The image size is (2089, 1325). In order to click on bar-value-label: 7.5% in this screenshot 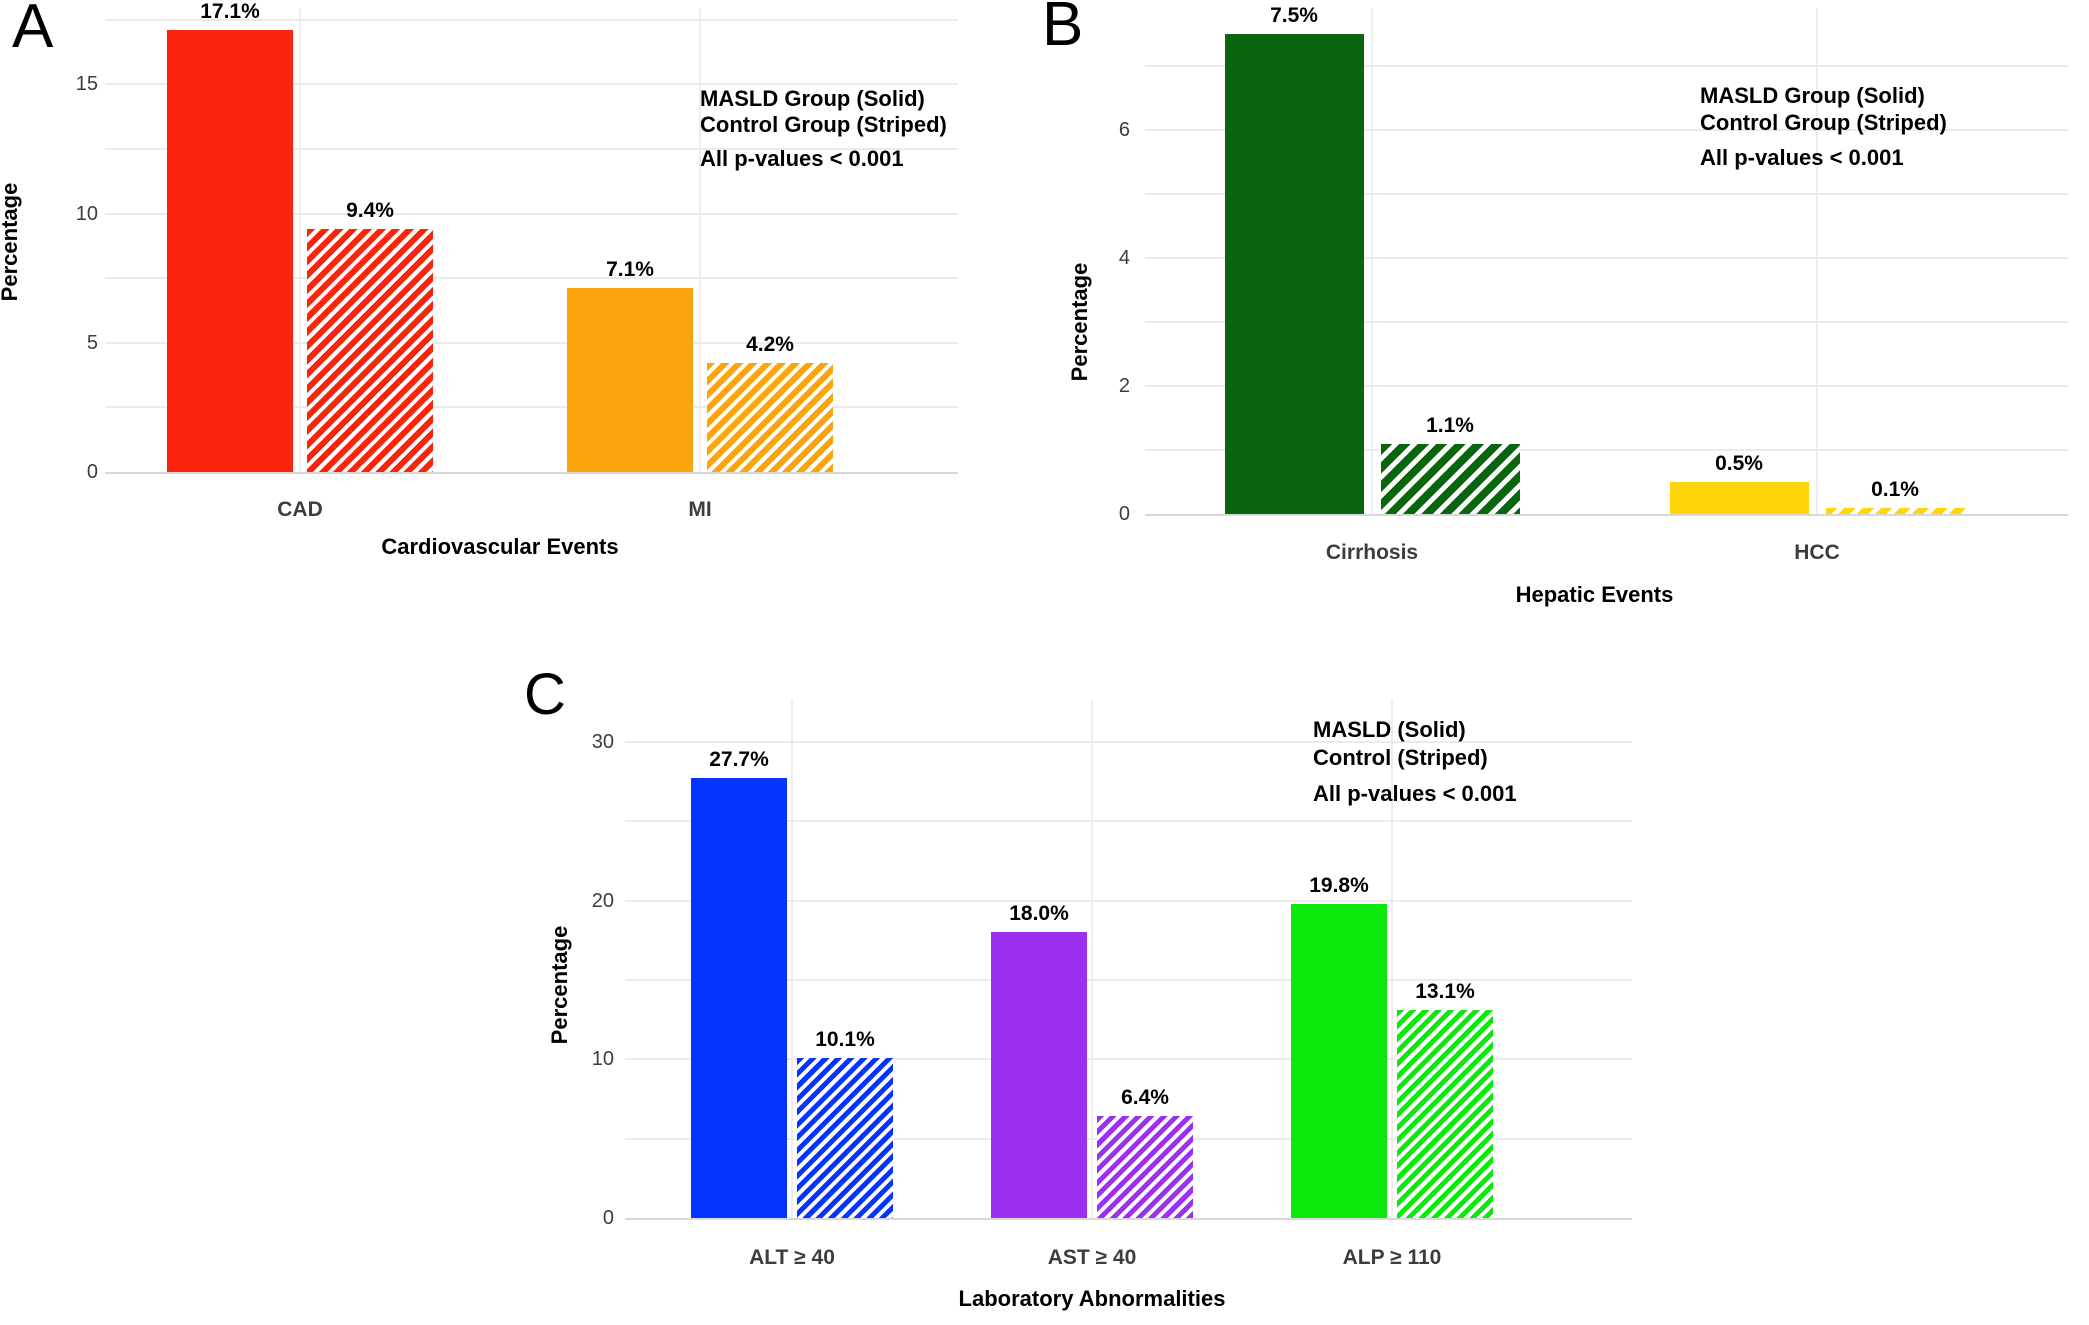, I will do `click(1294, 15)`.